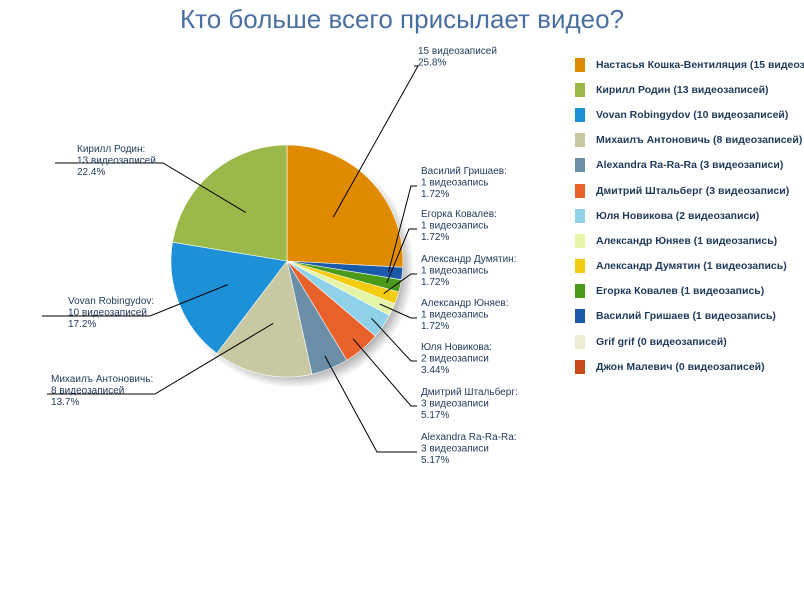 The width and height of the screenshot is (804, 604). I want to click on data-label: Vovan Robingydov: 10 видеозаписей 17.2%, so click(111, 313).